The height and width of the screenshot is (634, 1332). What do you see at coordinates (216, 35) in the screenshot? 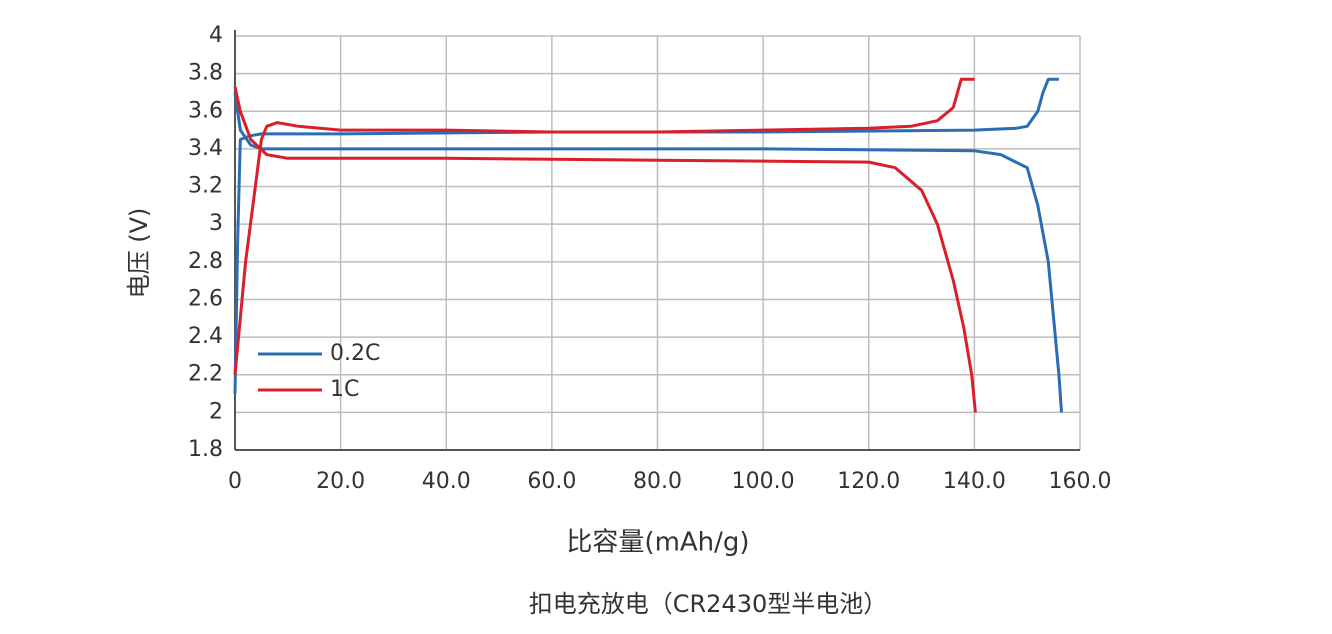
I see `y-tick-label: 4` at bounding box center [216, 35].